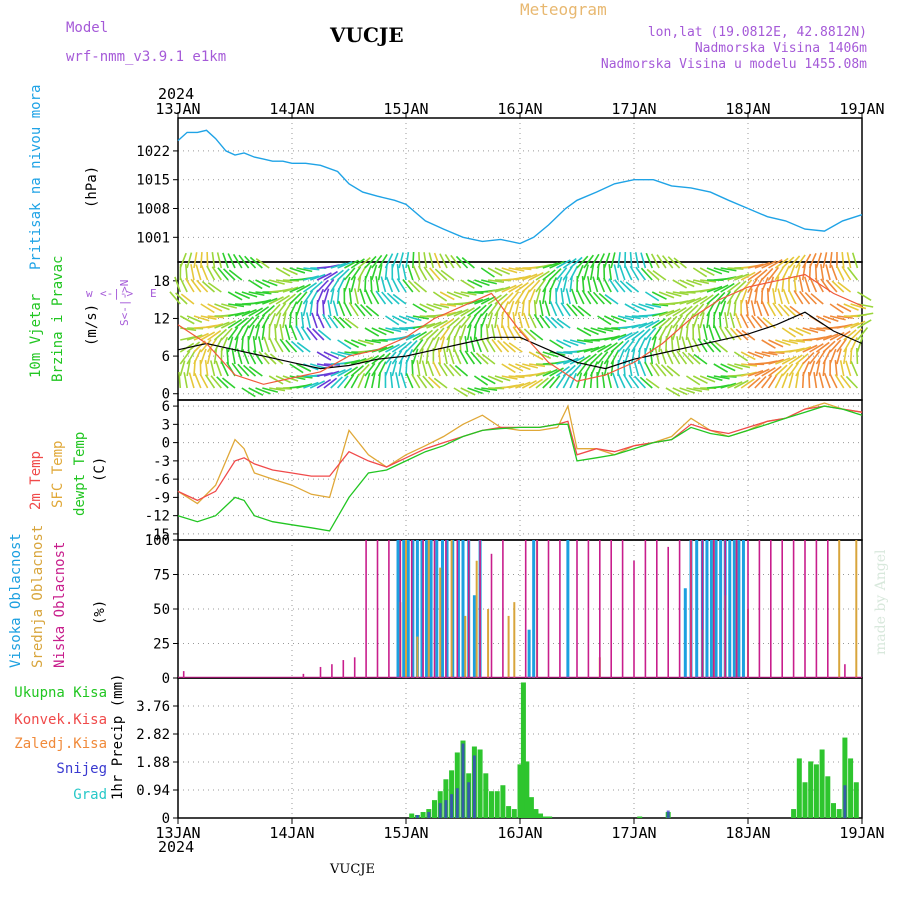 Image resolution: width=900 pixels, height=900 pixels. Describe the element at coordinates (520, 190) in the screenshot. I see `panel-frame` at that location.